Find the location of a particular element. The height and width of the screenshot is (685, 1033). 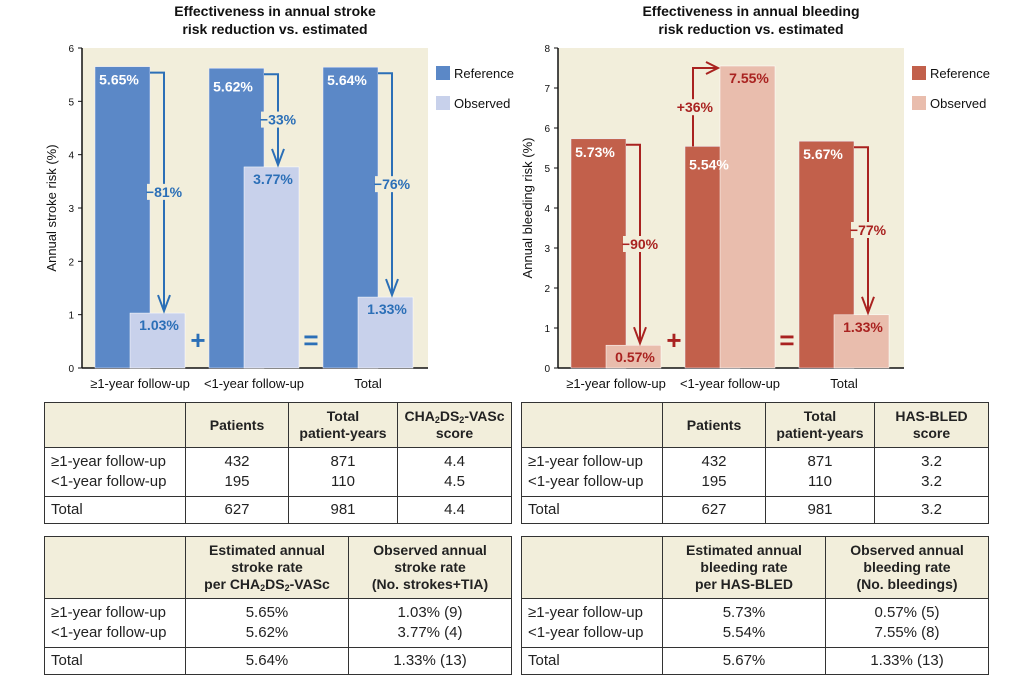

table-row: <1-year follow-up 5.62% 3.77% (4) is located at coordinates (278, 635).